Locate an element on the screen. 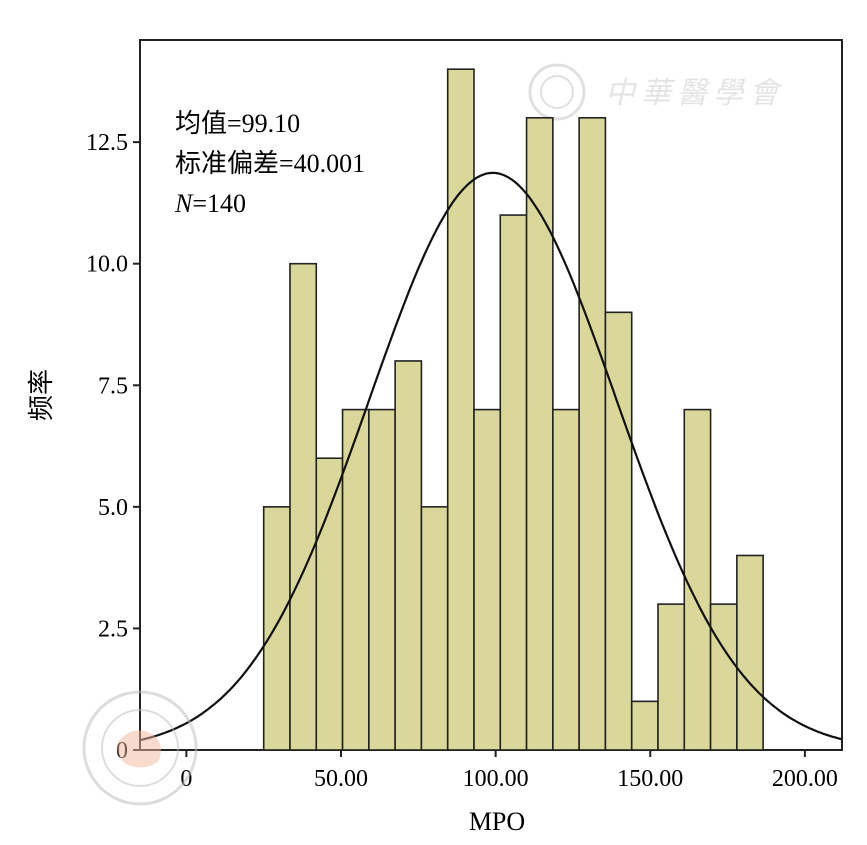  watermark-logo: 中華醫學會 is located at coordinates (656, 92).